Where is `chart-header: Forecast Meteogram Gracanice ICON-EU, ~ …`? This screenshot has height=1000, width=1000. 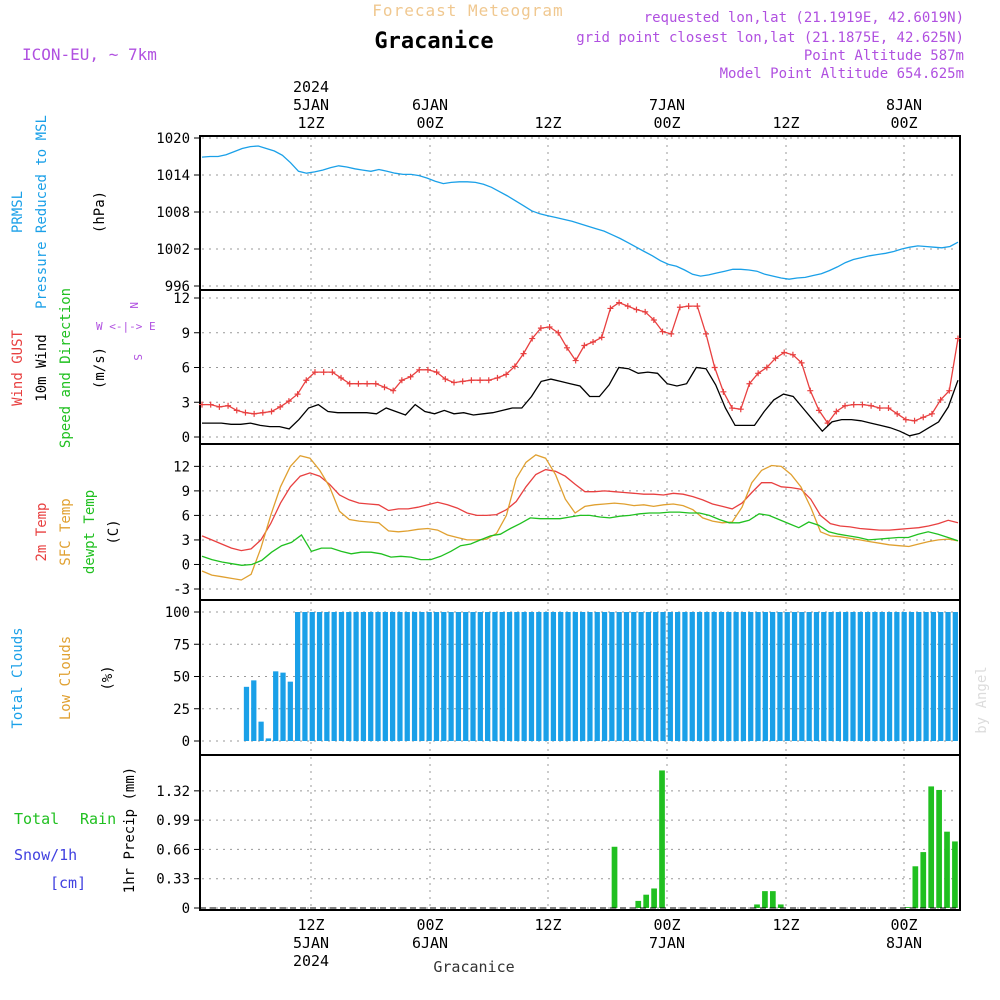 chart-header: Forecast Meteogram Gracanice ICON-EU, ~ … is located at coordinates (493, 41).